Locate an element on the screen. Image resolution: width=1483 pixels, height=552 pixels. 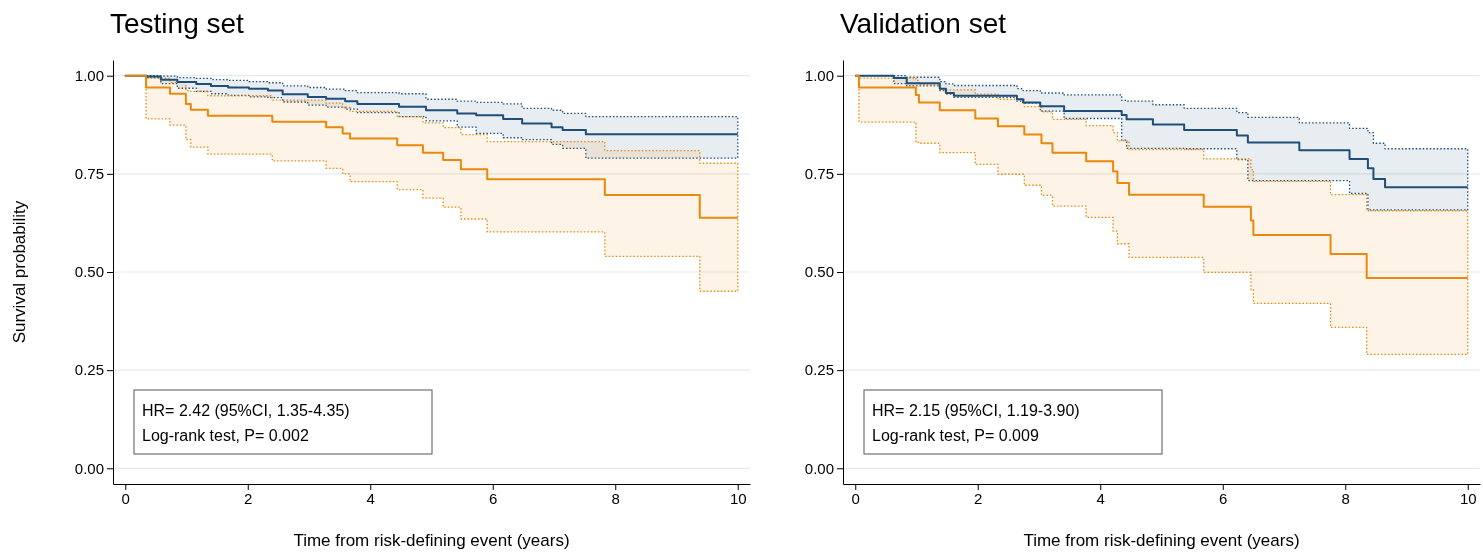
annotation: Log-rank test, P= 0.009 is located at coordinates (955, 435).